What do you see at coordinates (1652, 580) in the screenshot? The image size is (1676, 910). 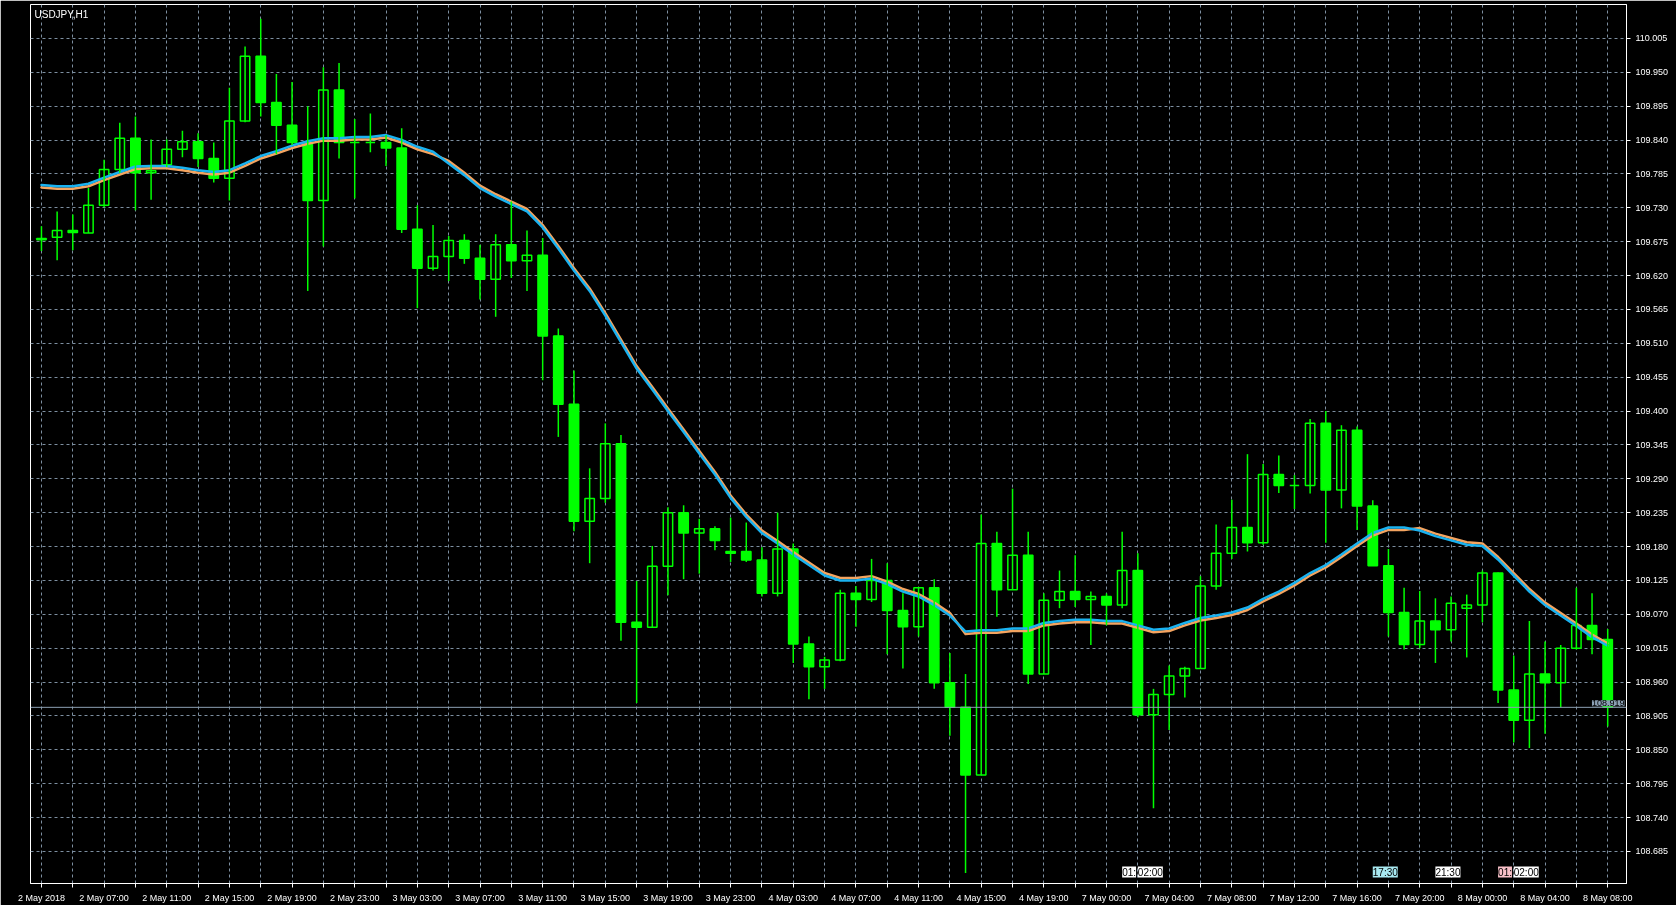 I see `y-tick-label: 109.125` at bounding box center [1652, 580].